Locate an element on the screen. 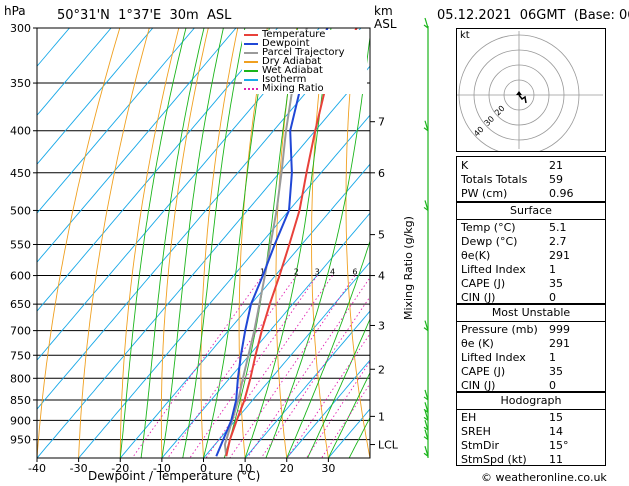  hodograph-unit: kt is located at coordinates (465, 35).